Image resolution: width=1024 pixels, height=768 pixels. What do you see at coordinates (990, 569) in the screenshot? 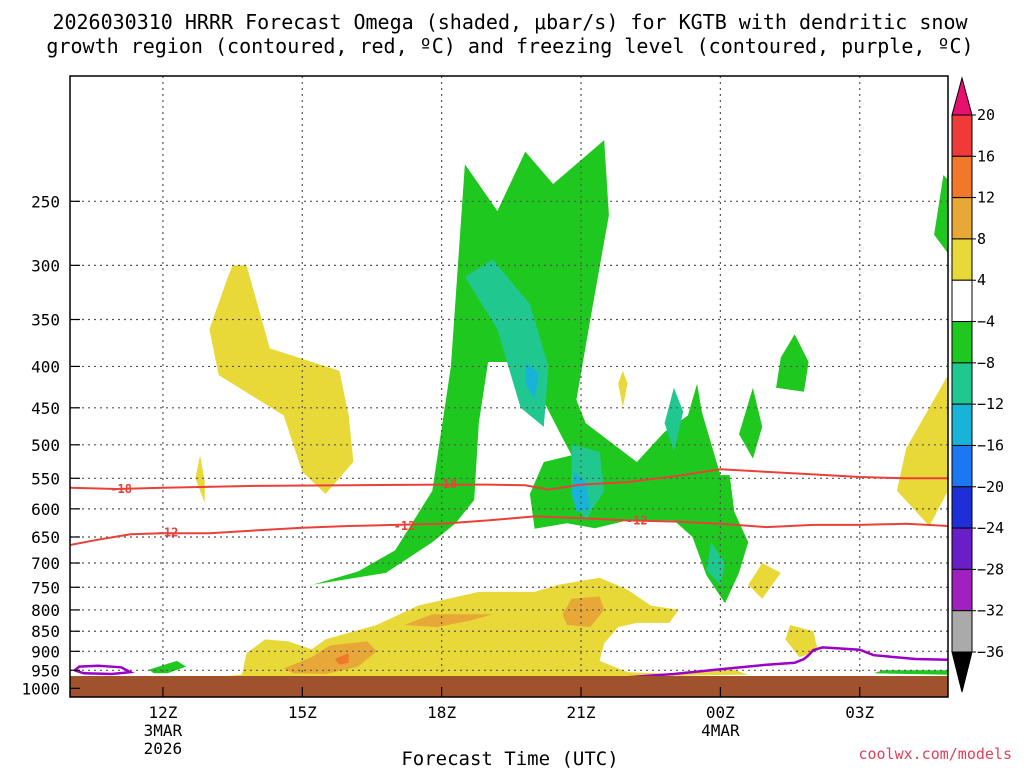
I see `colorbar-label-11: −28` at bounding box center [990, 569].